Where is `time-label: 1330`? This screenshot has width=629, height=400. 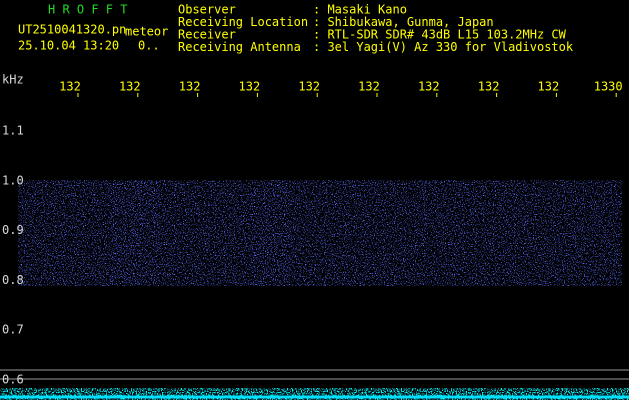
time-label: 1330 is located at coordinates (608, 87).